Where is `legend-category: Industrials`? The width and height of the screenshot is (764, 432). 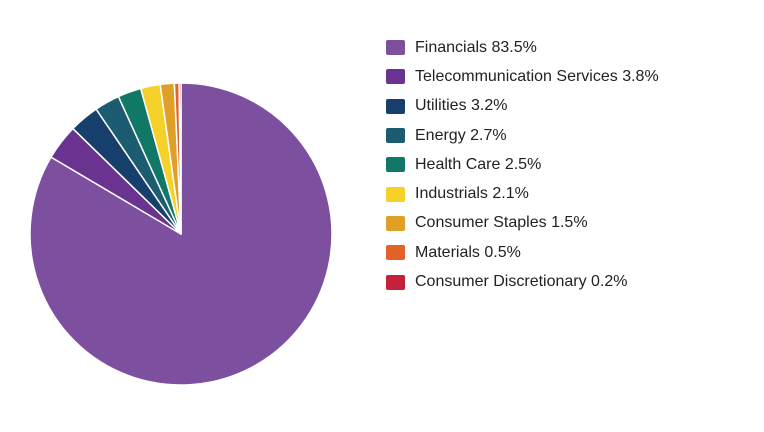 legend-category: Industrials is located at coordinates (451, 194).